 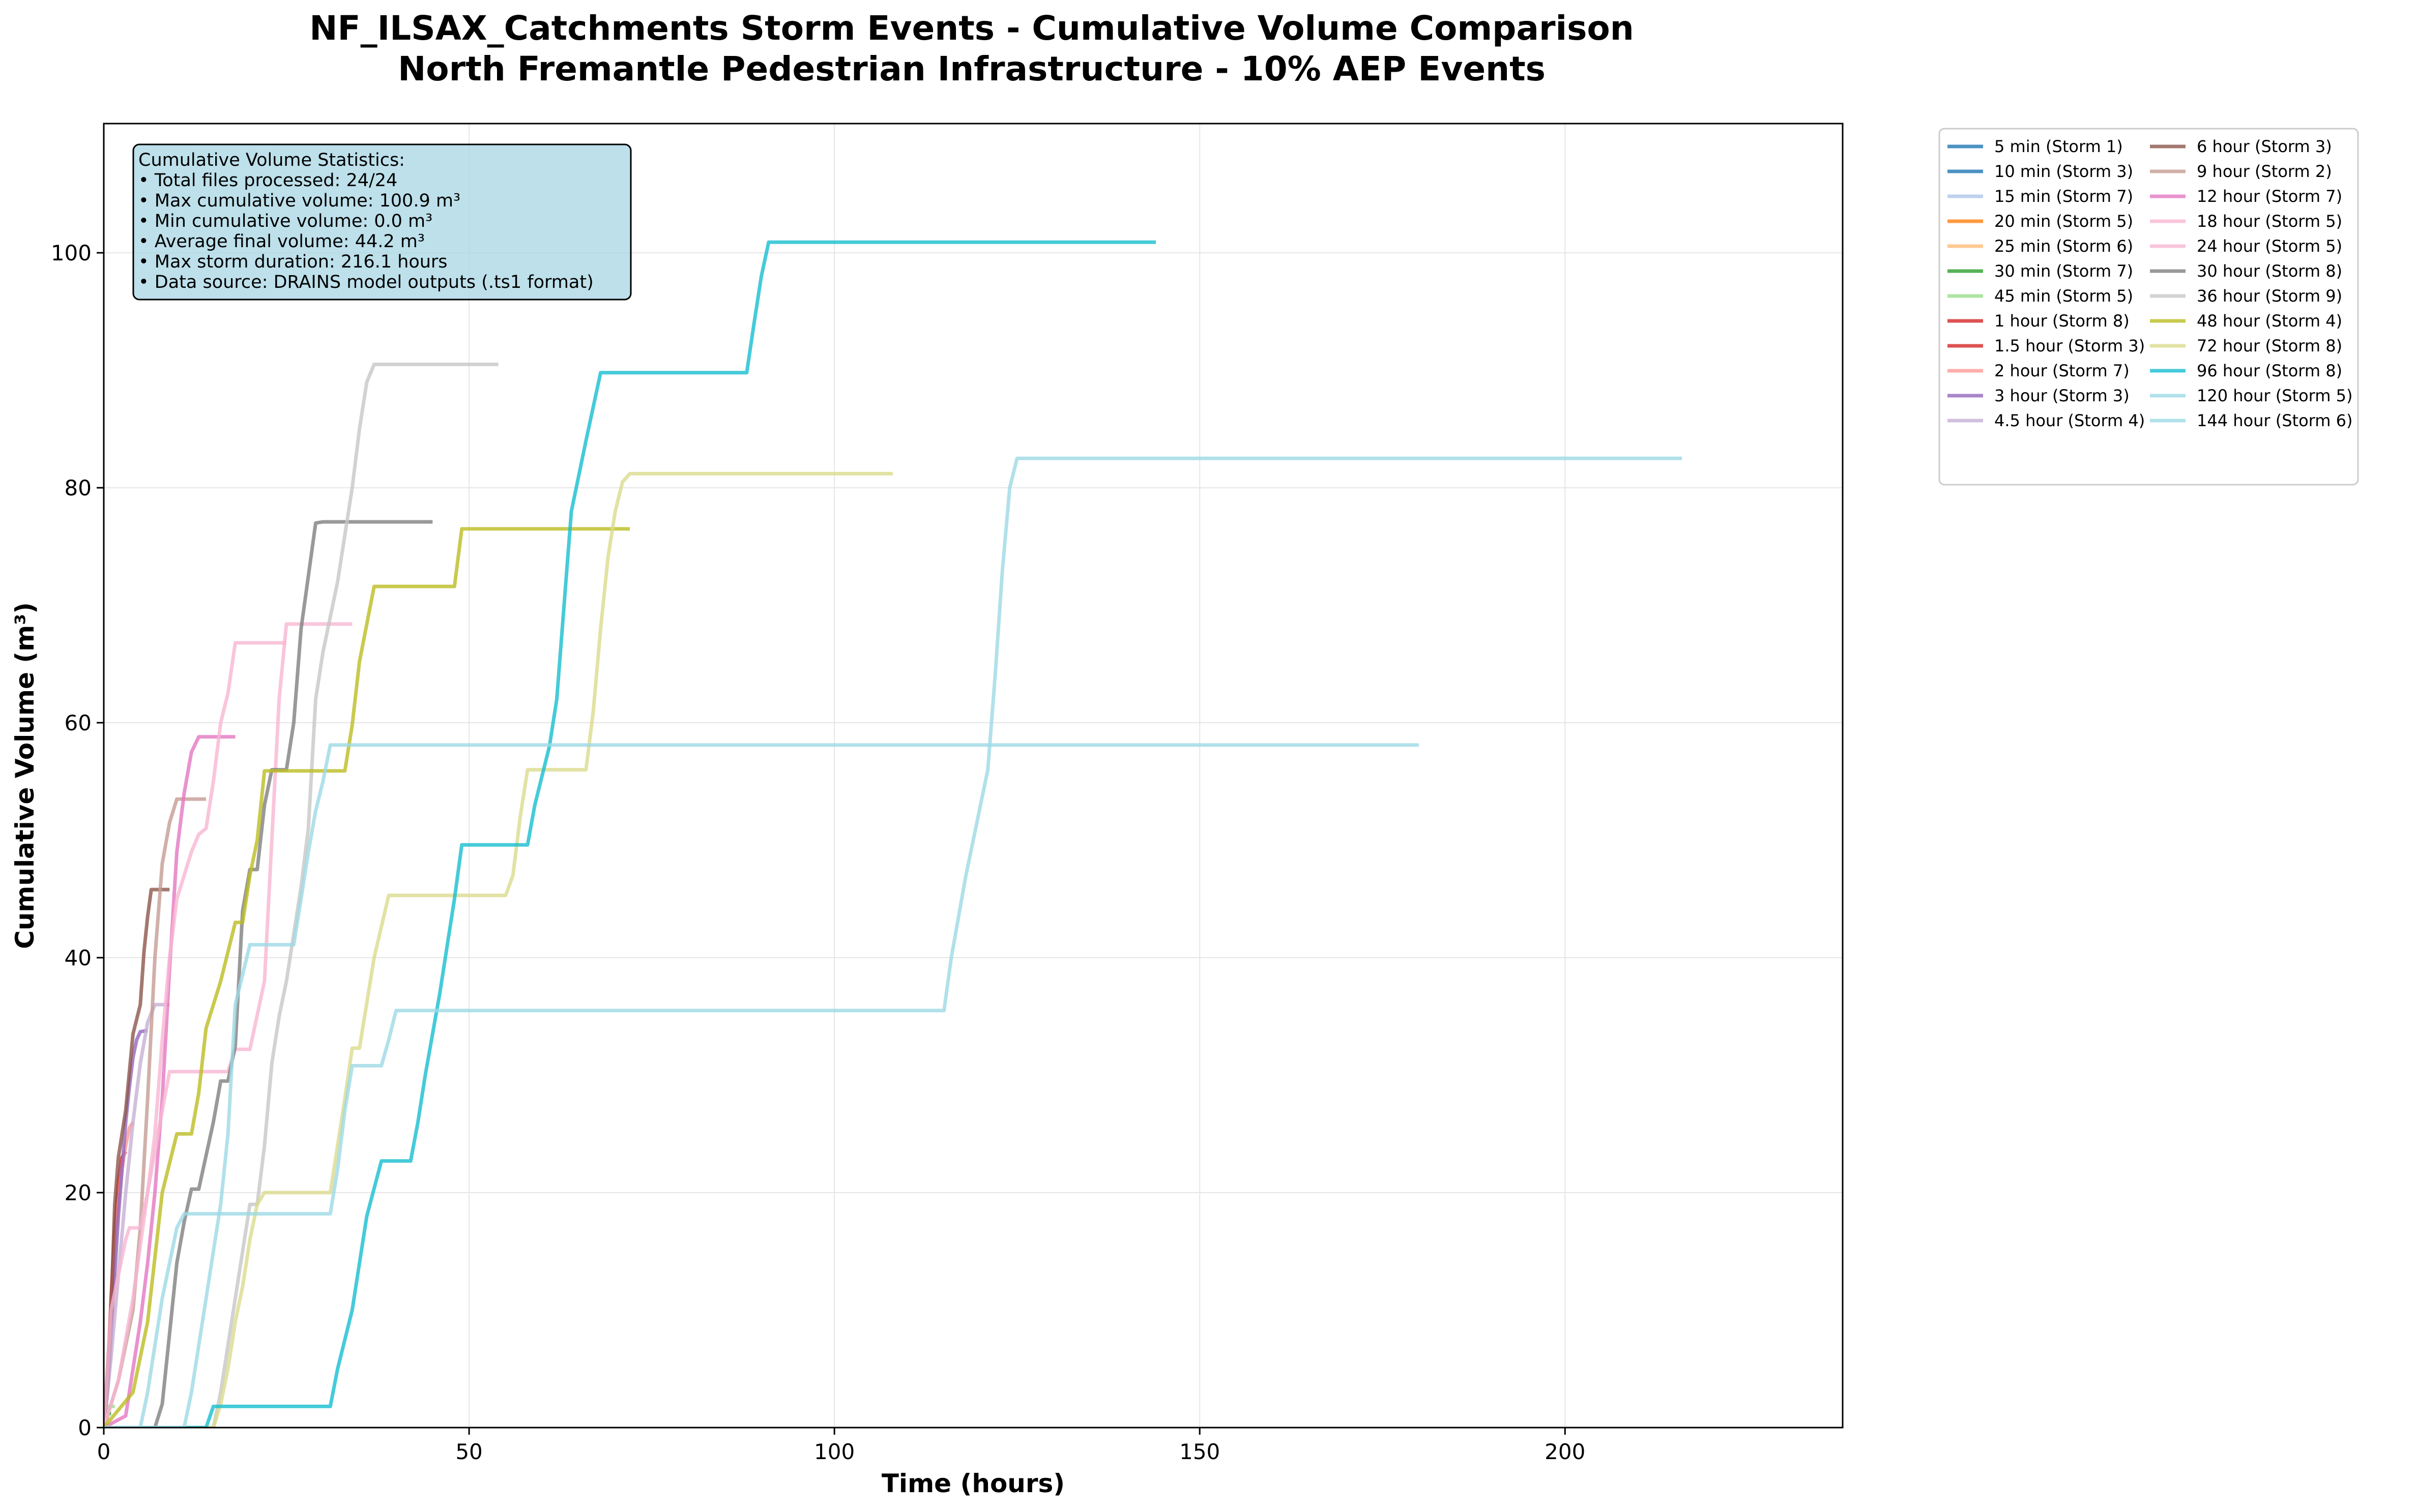 What do you see at coordinates (2264, 171) in the screenshot?
I see `legend-label: 9 hour (Storm 2)` at bounding box center [2264, 171].